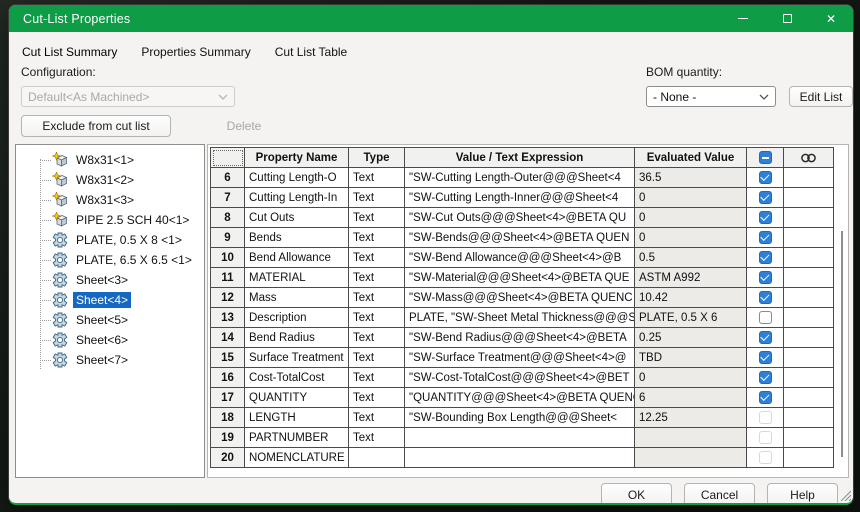 The image size is (860, 512). Describe the element at coordinates (96, 126) in the screenshot. I see `exclude-from-cut-list-button: Exclude from cut list` at that location.